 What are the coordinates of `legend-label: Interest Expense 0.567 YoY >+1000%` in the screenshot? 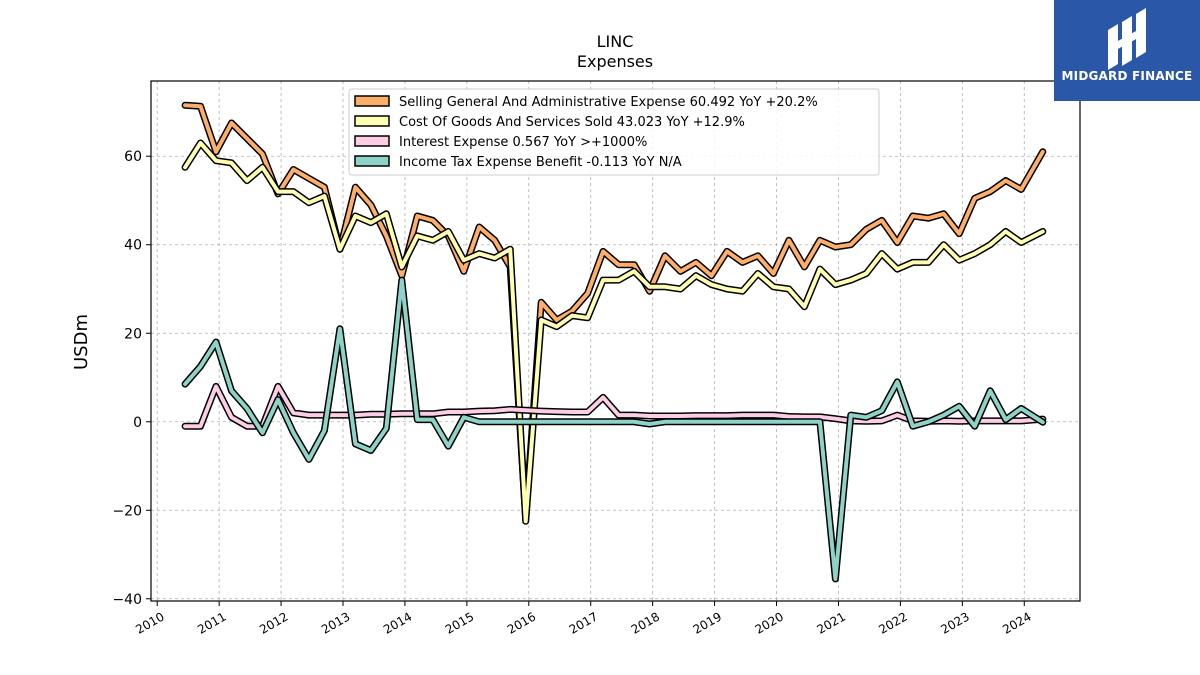 It's located at (523, 142).